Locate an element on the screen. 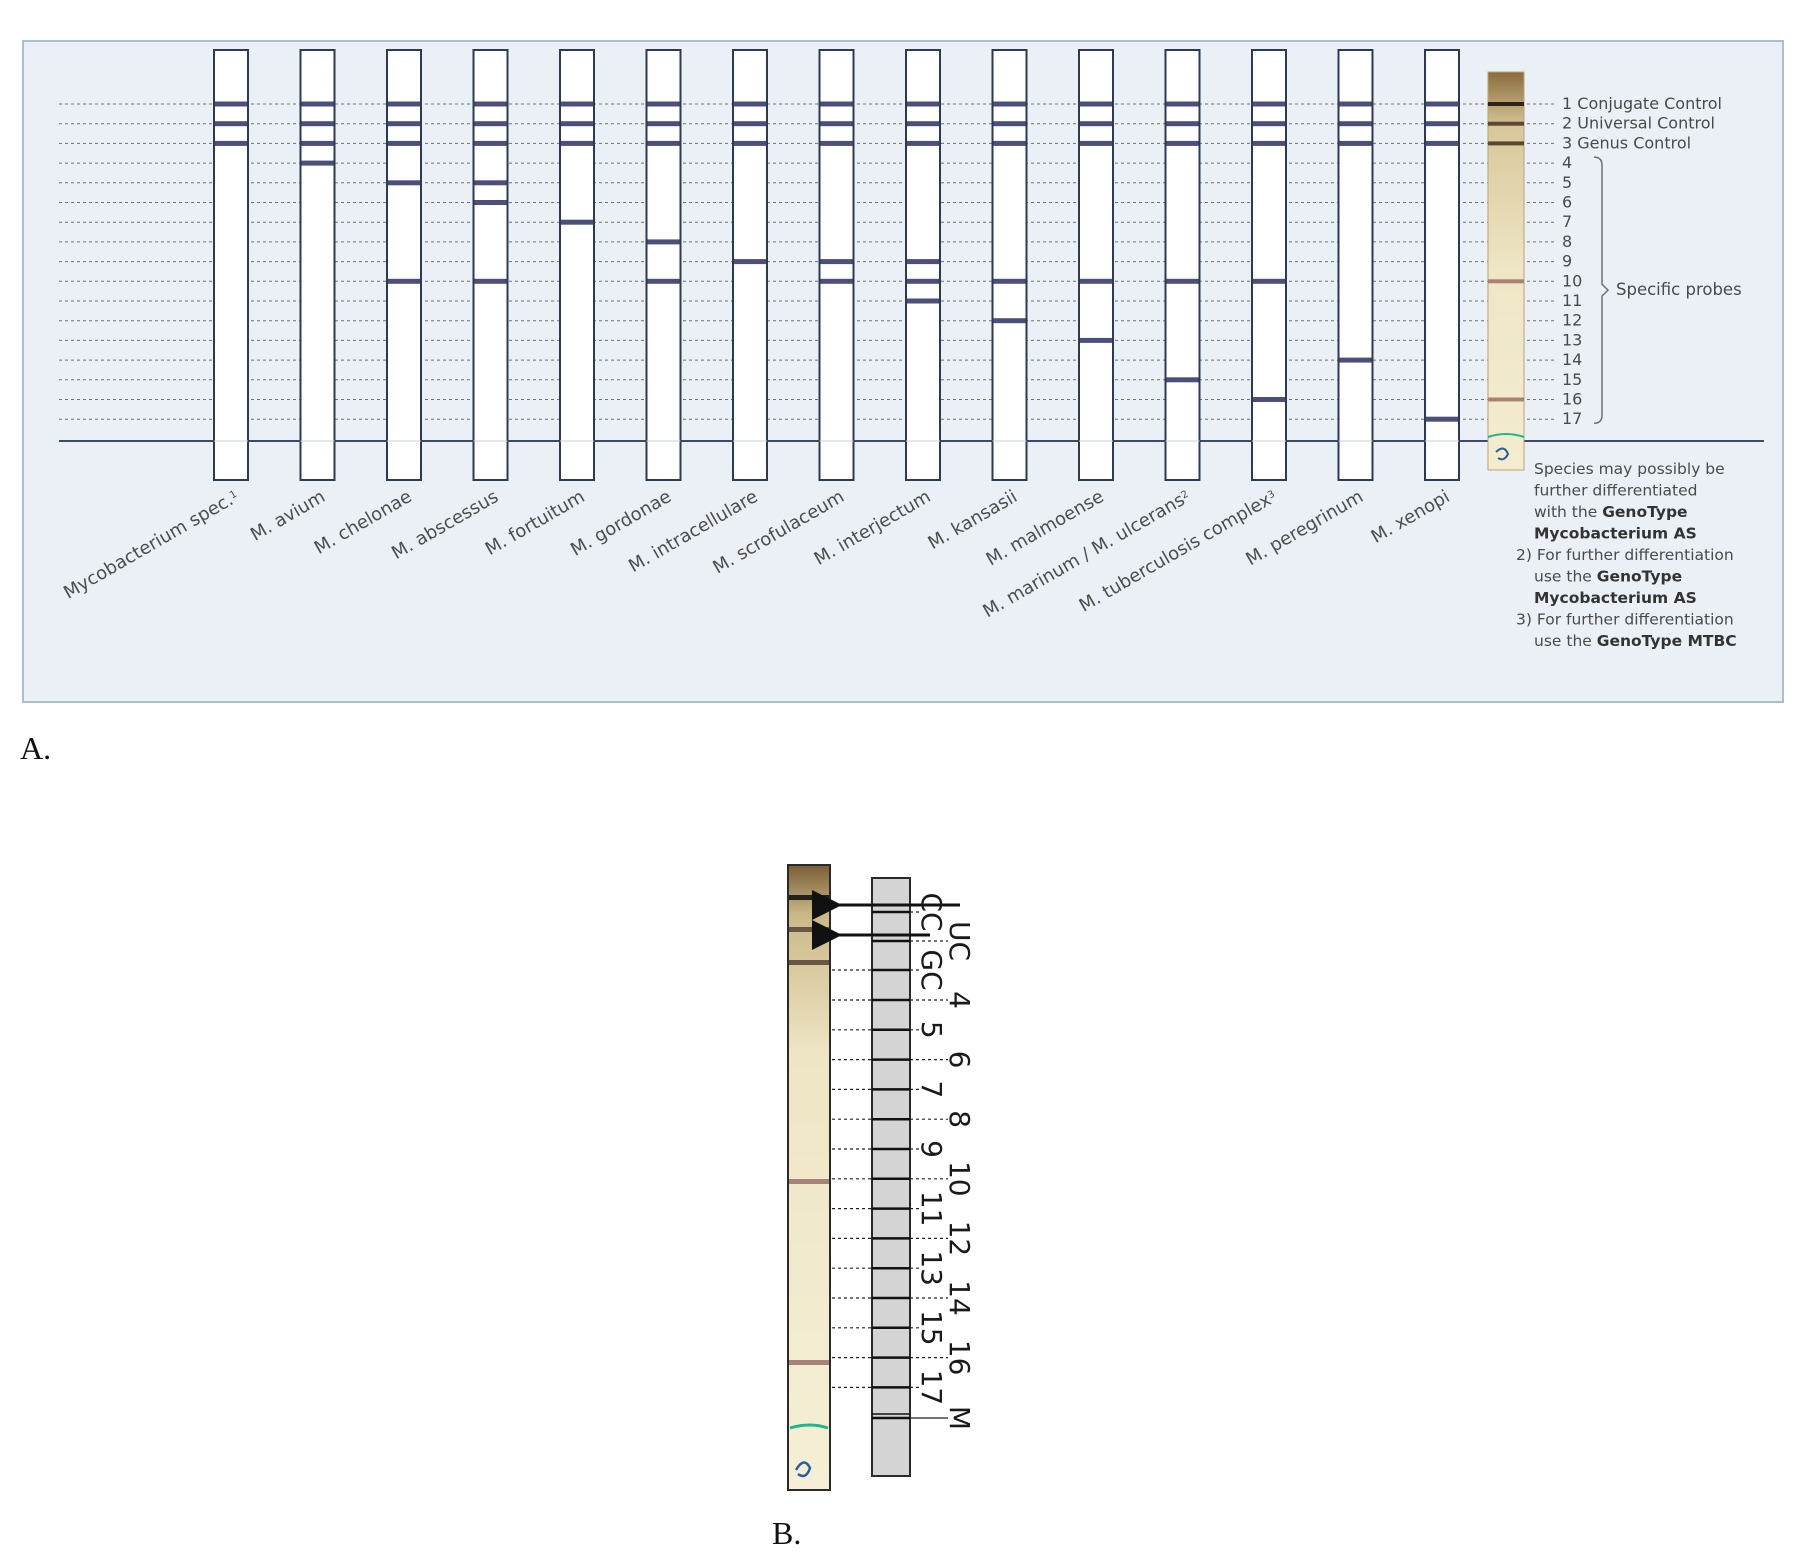  specific-probes-bracket is located at coordinates (1601, 290).